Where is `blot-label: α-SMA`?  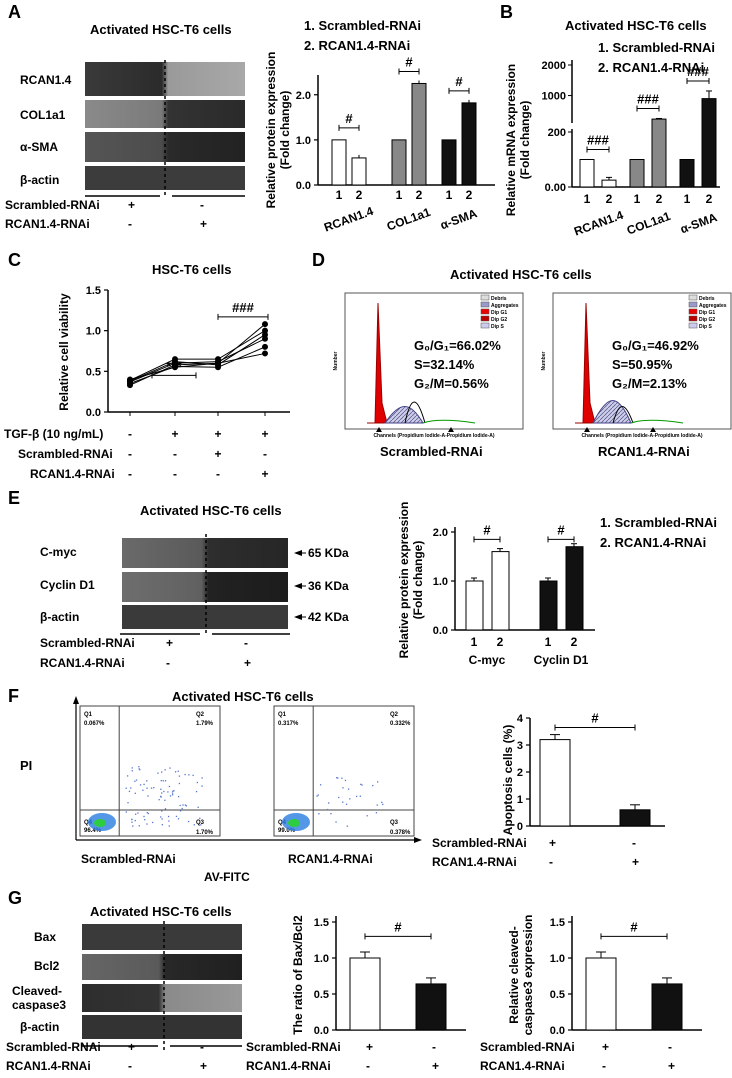 blot-label: α-SMA is located at coordinates (39, 147).